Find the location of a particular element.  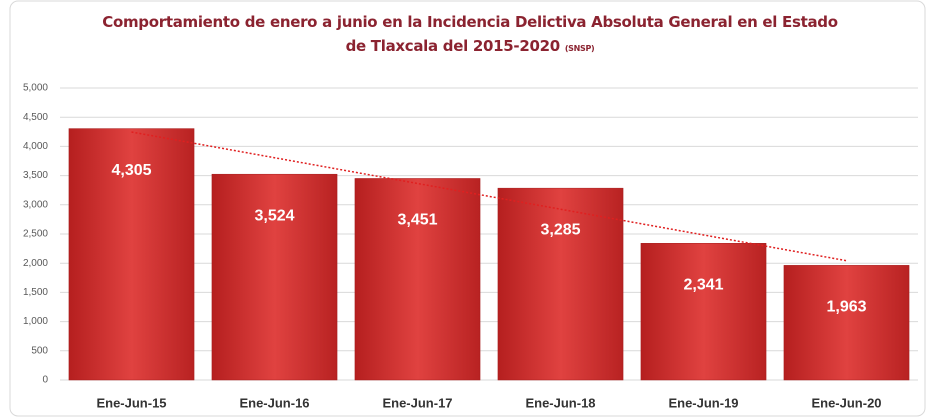

data-label: 3,285 is located at coordinates (560, 229).